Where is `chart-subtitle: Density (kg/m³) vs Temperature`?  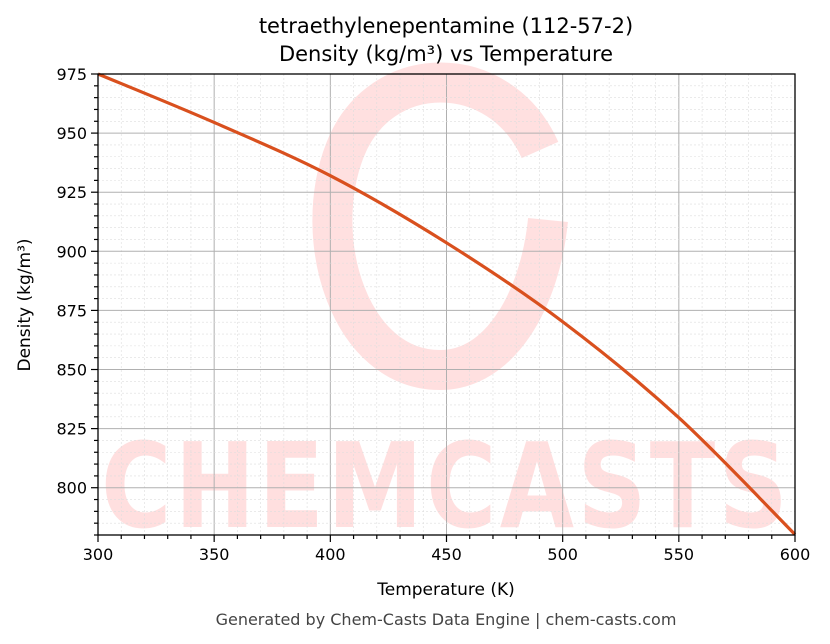
chart-subtitle: Density (kg/m³) vs Temperature is located at coordinates (446, 54).